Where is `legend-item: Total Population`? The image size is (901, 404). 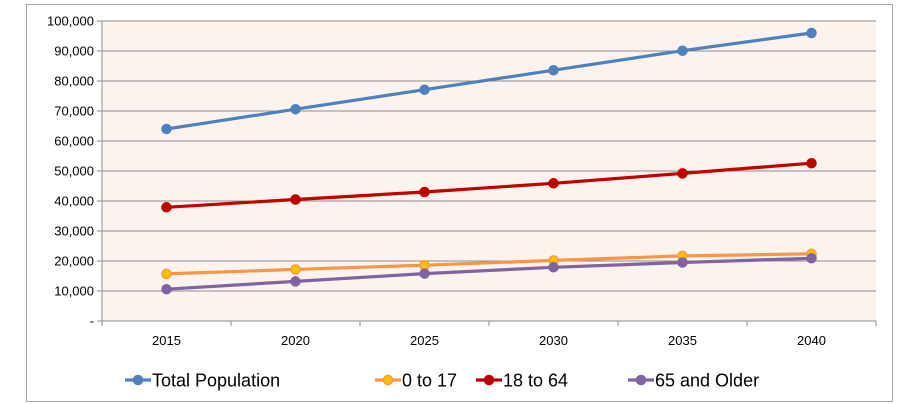 legend-item: Total Population is located at coordinates (202, 381).